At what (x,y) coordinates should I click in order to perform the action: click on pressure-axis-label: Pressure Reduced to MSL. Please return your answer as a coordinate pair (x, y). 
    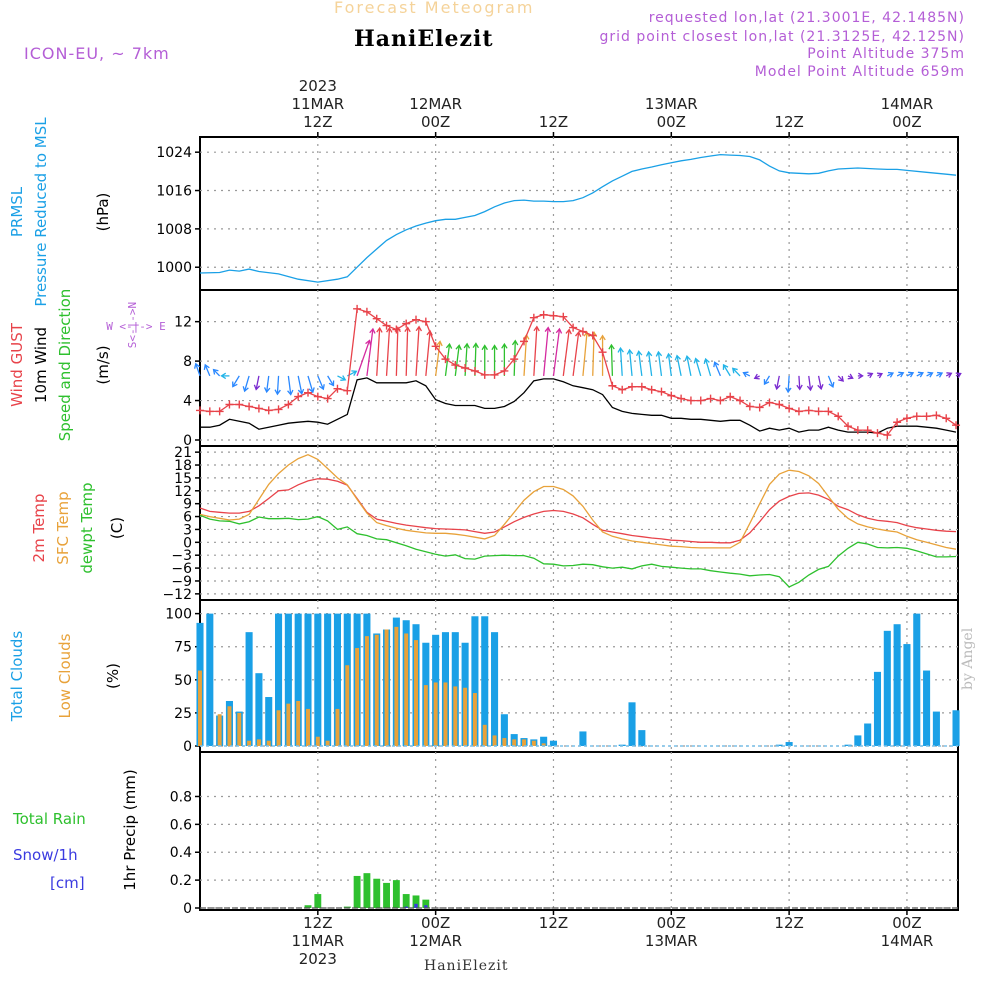
    Looking at the image, I should click on (41, 212).